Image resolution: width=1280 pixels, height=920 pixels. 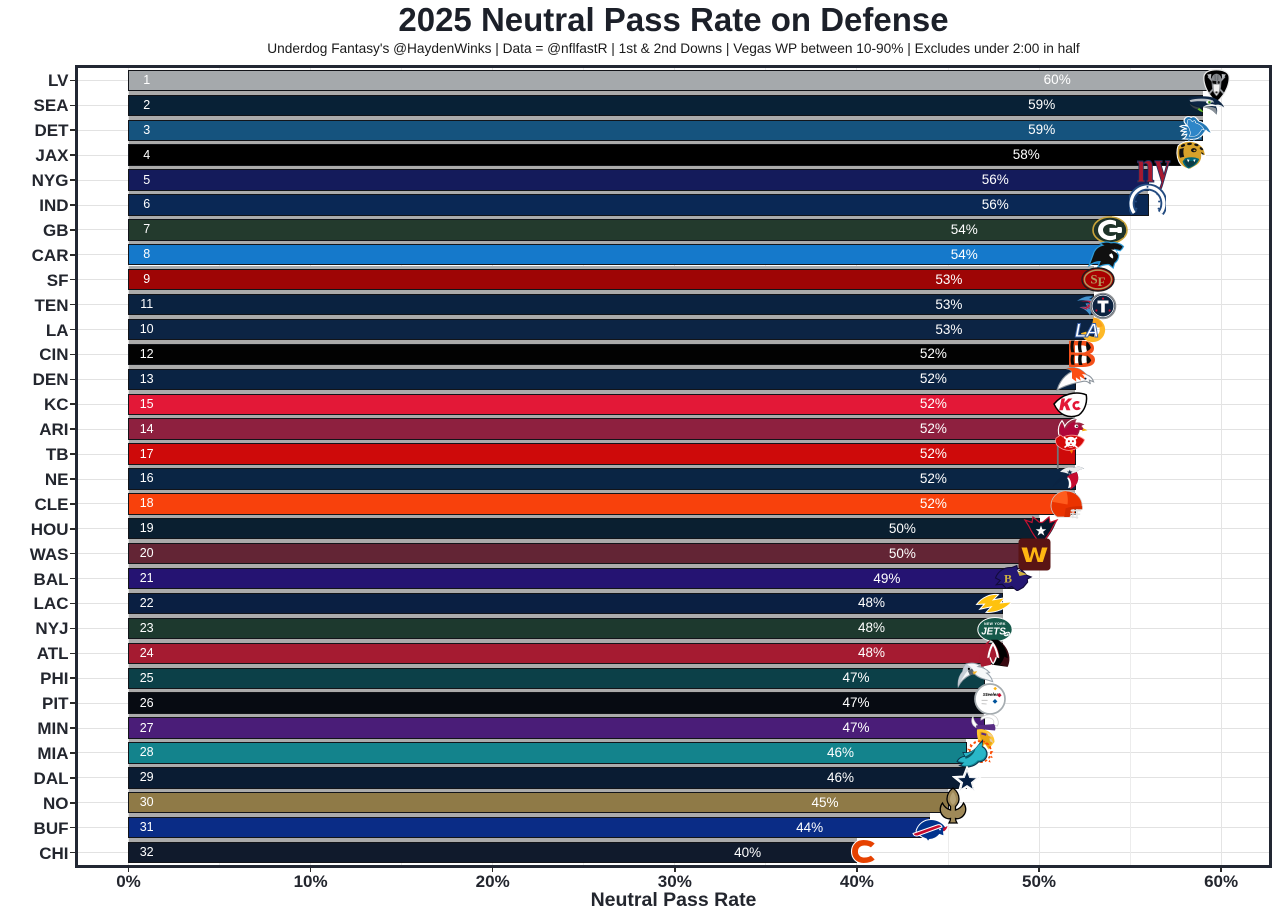 What do you see at coordinates (993, 631) in the screenshot?
I see `svg-text: JETS` at bounding box center [993, 631].